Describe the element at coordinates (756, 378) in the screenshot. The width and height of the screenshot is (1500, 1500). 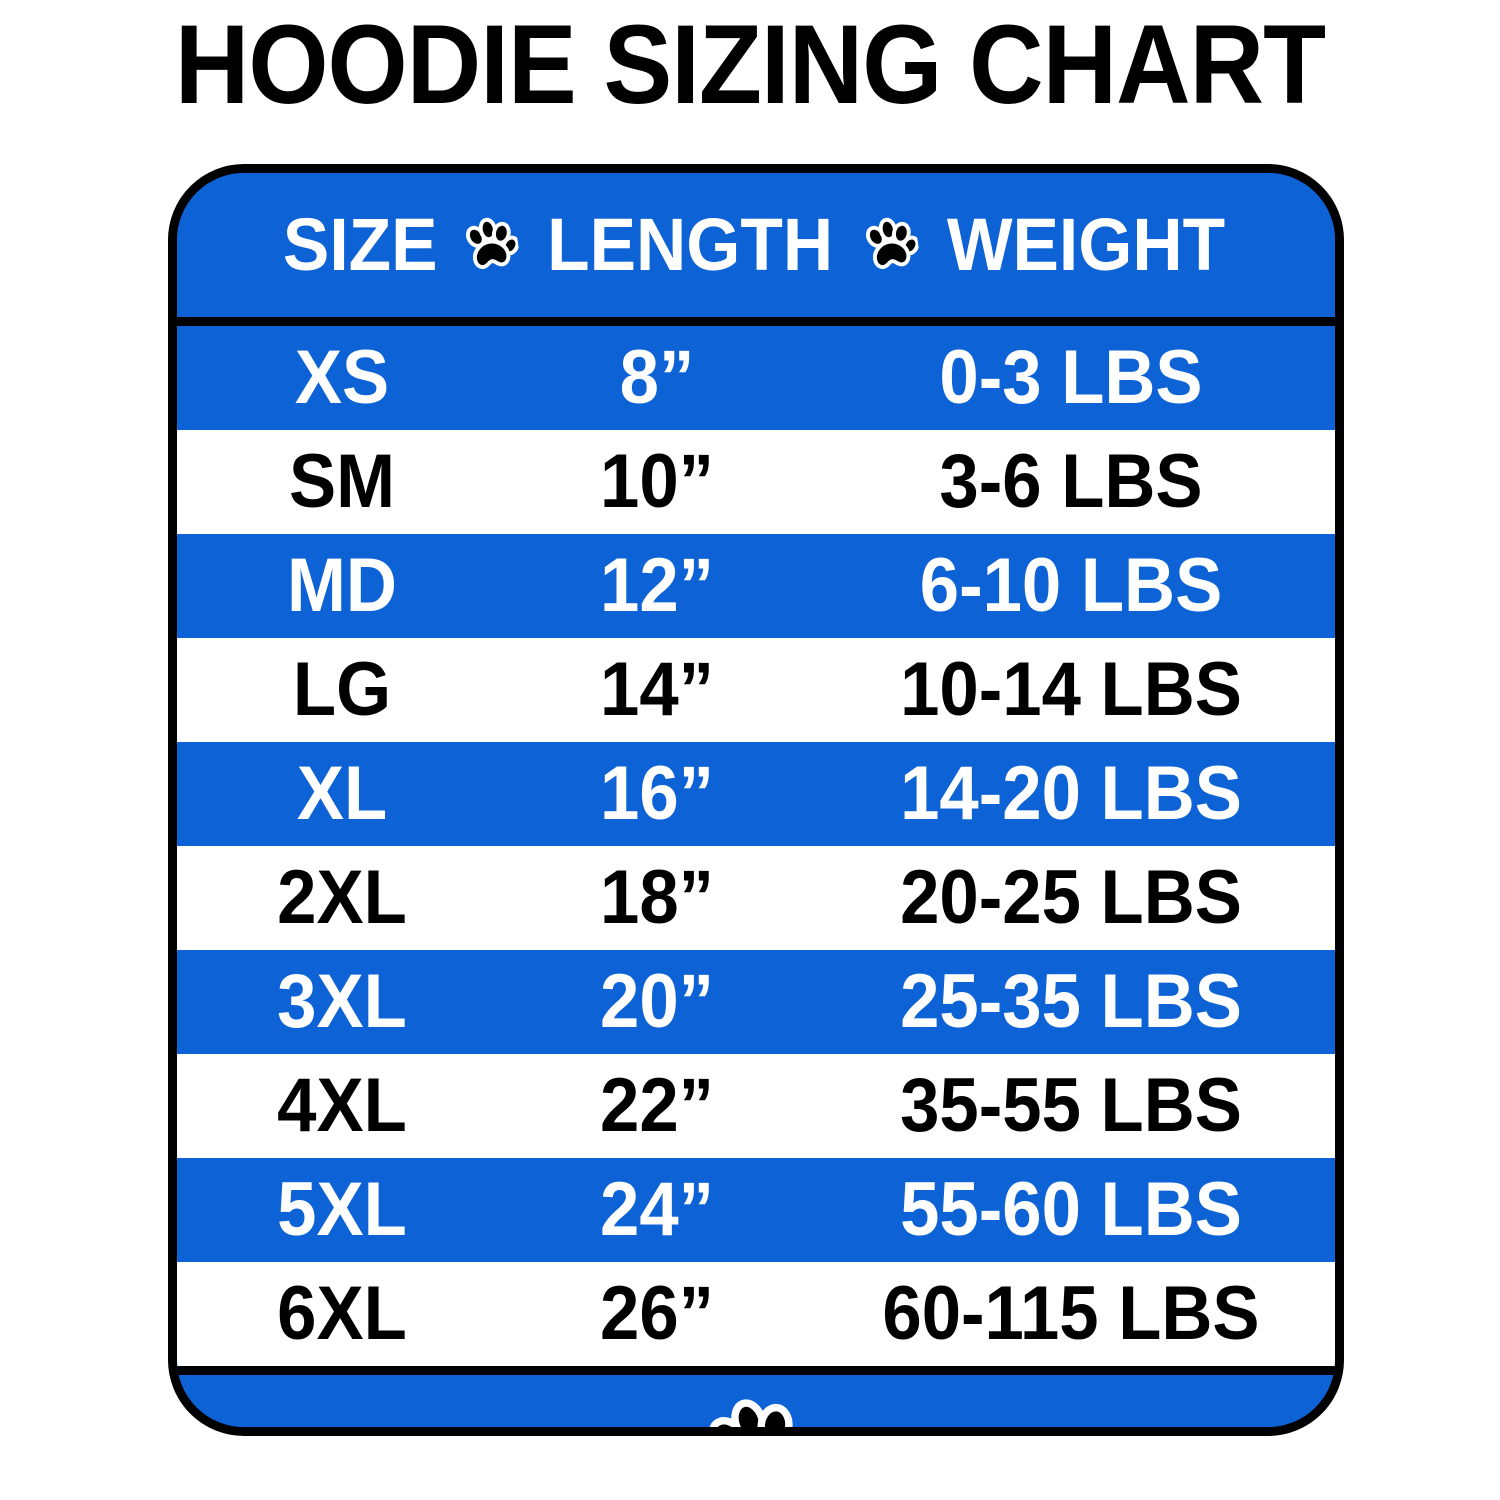
I see `table-row: XS 8” 0-3 LBS` at that location.